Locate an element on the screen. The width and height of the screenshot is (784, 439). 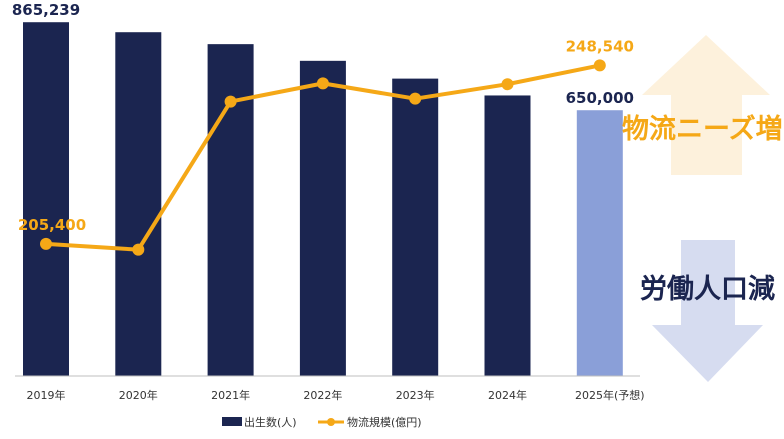
legend-line-dot is located at coordinates (331, 422).